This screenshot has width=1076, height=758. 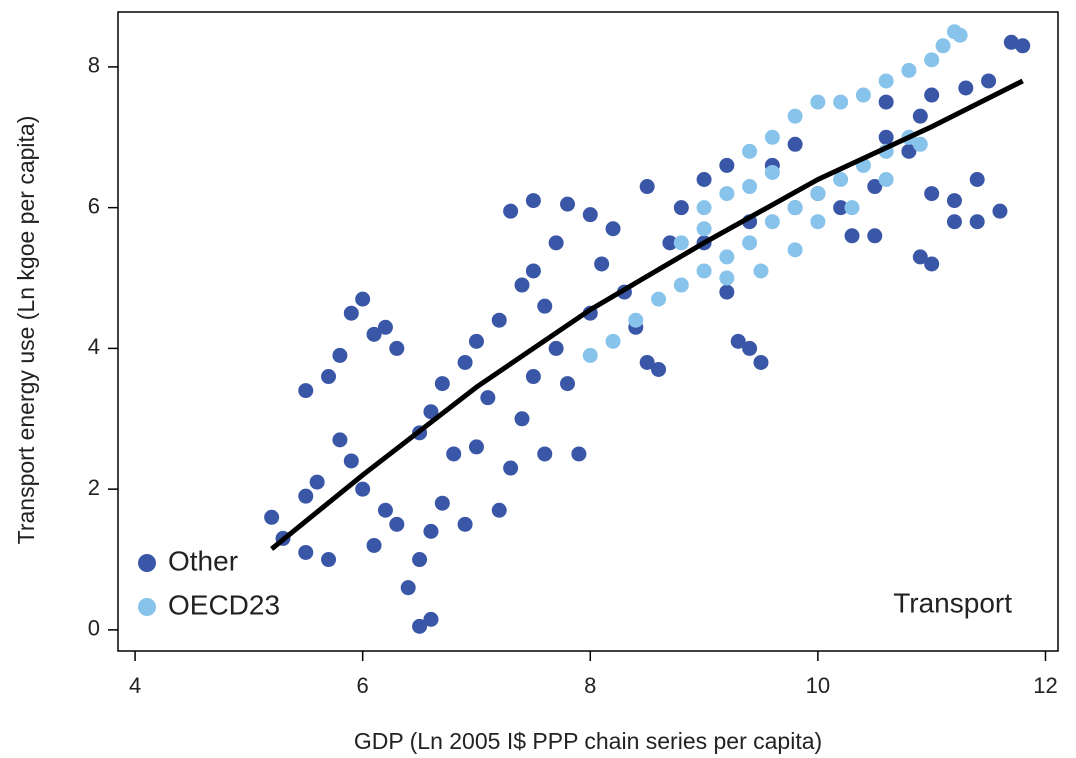 I want to click on x-tick-label: 12, so click(x=1045, y=685).